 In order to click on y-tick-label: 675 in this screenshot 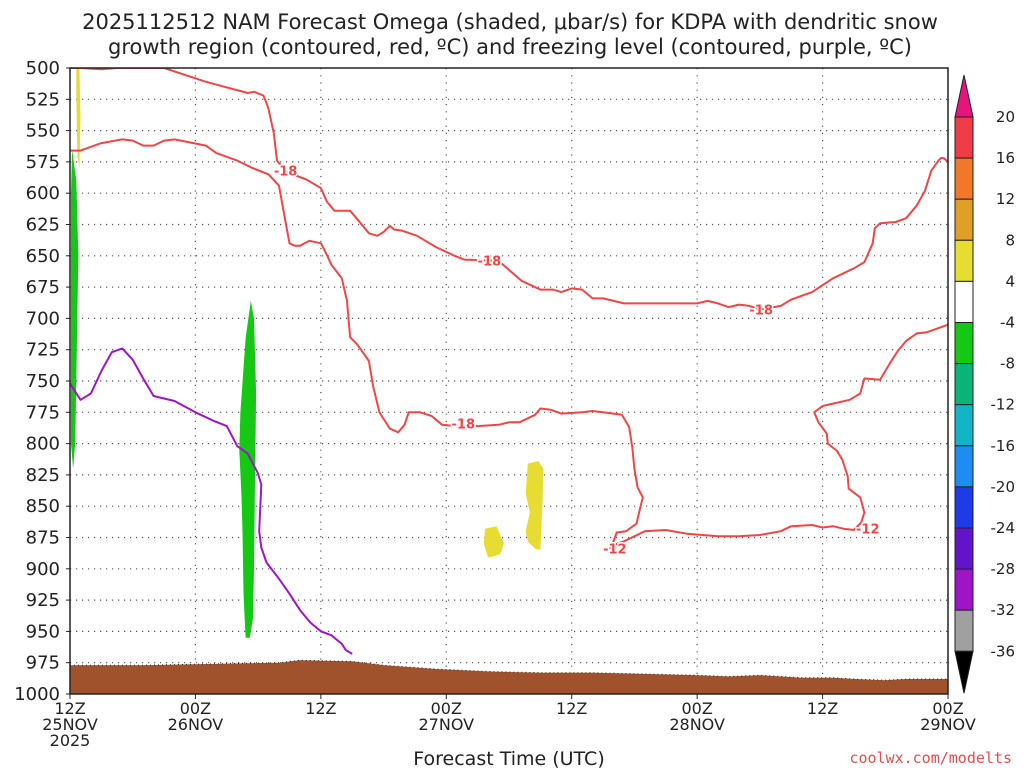, I will do `click(43, 287)`.